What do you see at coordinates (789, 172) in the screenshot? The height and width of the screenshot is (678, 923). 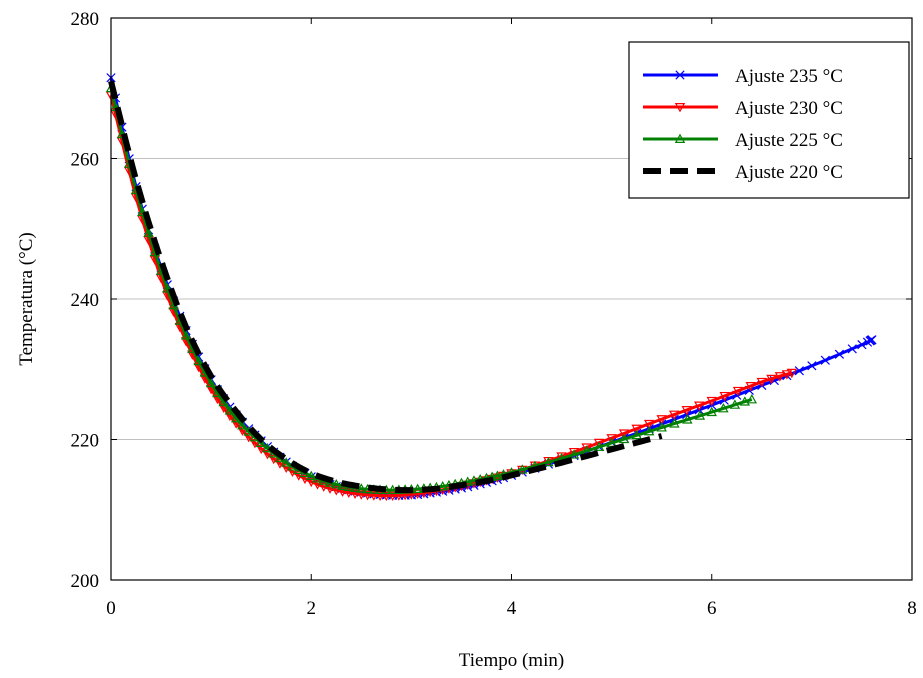 I see `legend-label: Ajuste 220 °C` at bounding box center [789, 172].